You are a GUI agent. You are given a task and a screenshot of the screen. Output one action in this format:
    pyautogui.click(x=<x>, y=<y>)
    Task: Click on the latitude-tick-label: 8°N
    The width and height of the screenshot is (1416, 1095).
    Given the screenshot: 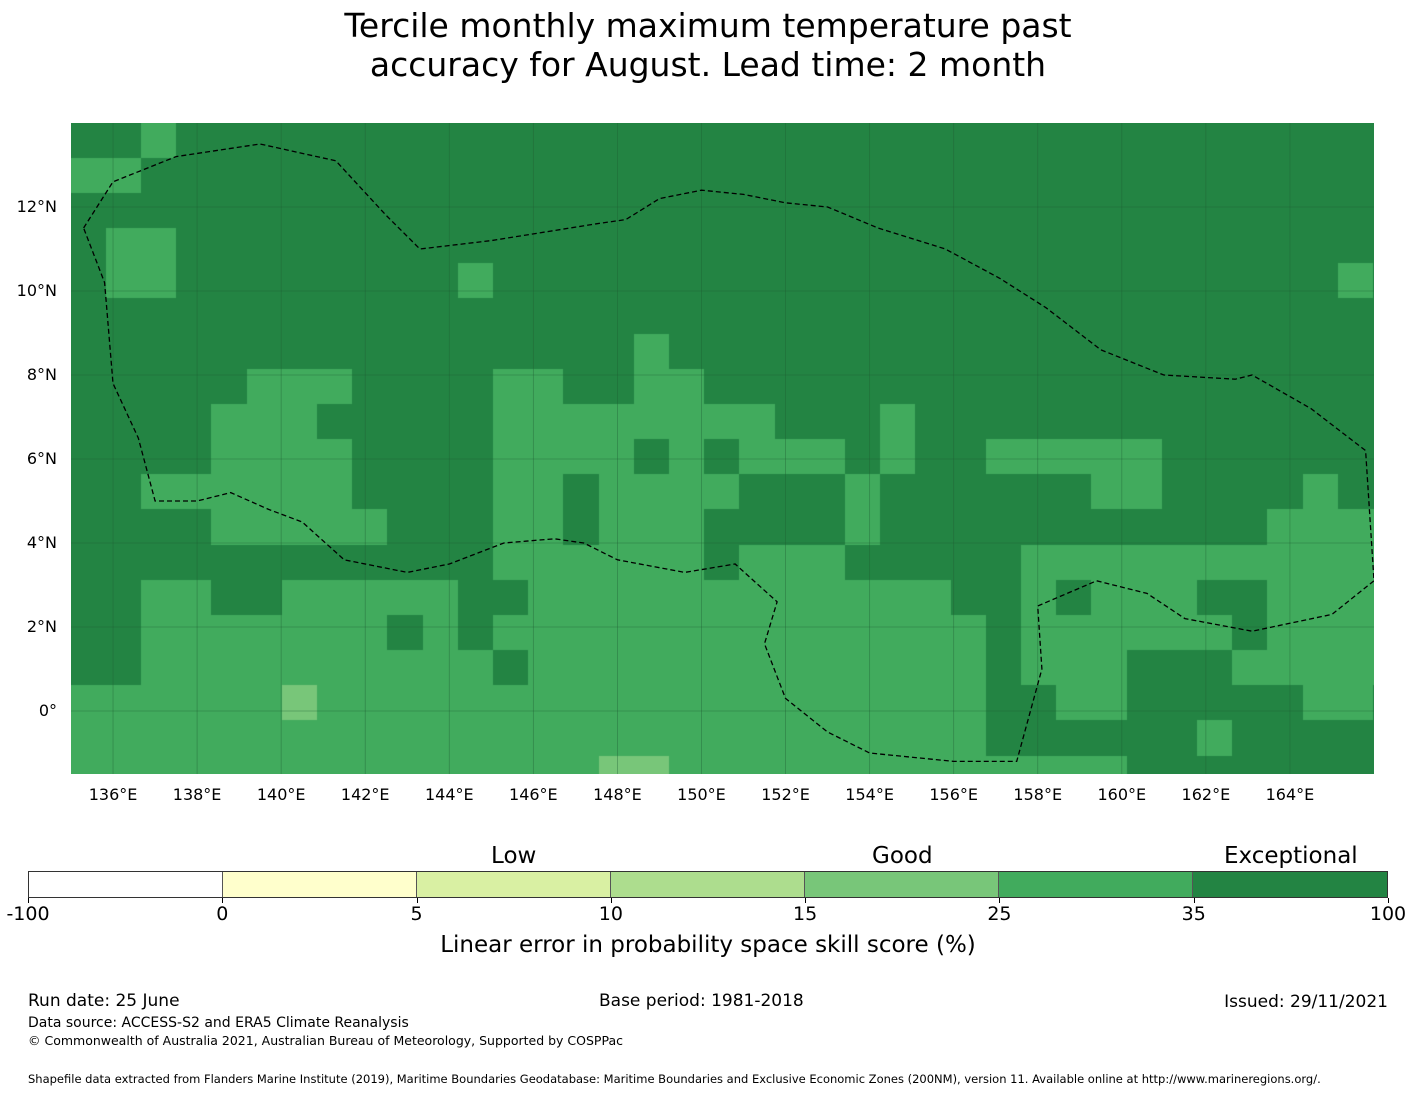 What is the action you would take?
    pyautogui.click(x=41, y=374)
    